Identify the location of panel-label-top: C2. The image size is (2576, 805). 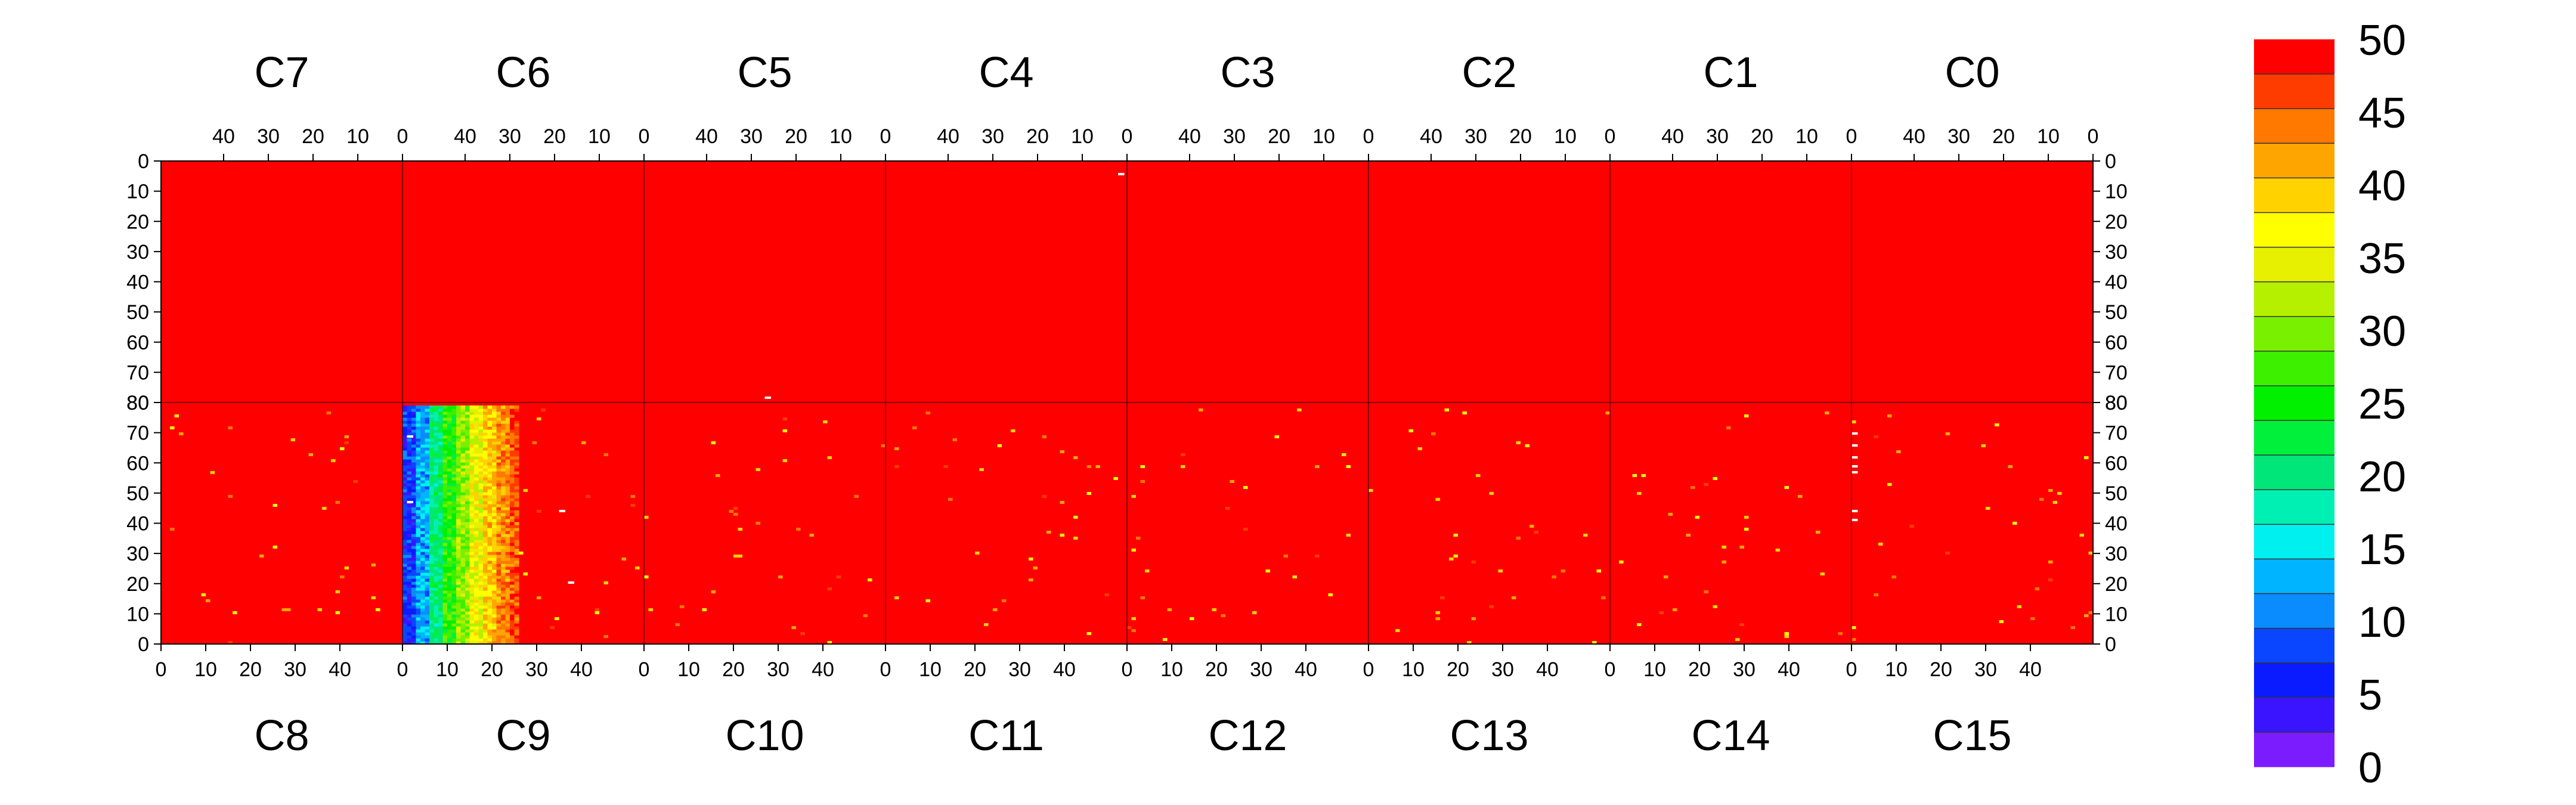
(1489, 73).